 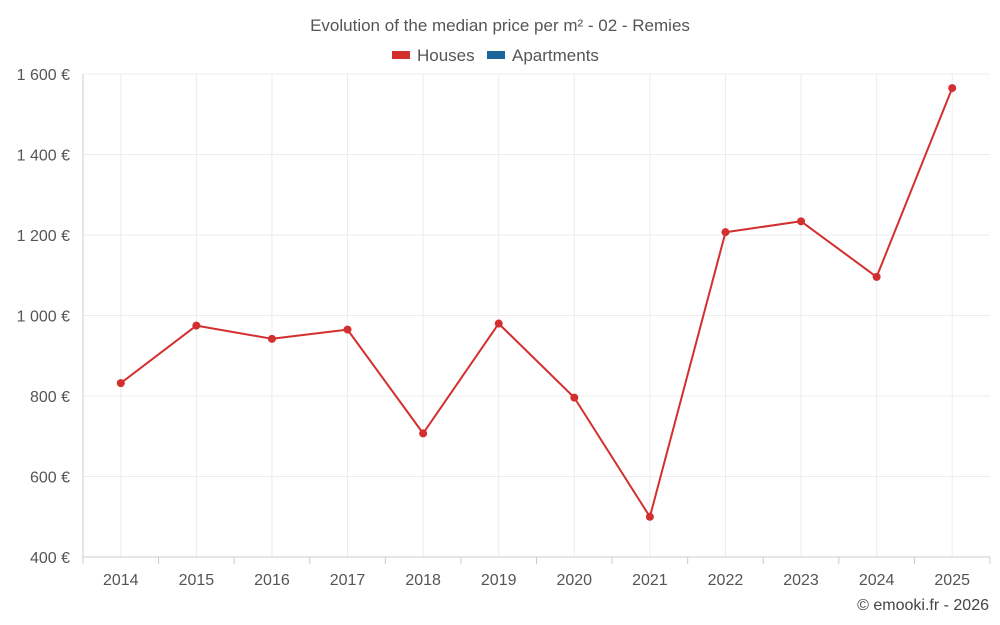 What do you see at coordinates (50, 397) in the screenshot?
I see `y-tick-label: 800 €` at bounding box center [50, 397].